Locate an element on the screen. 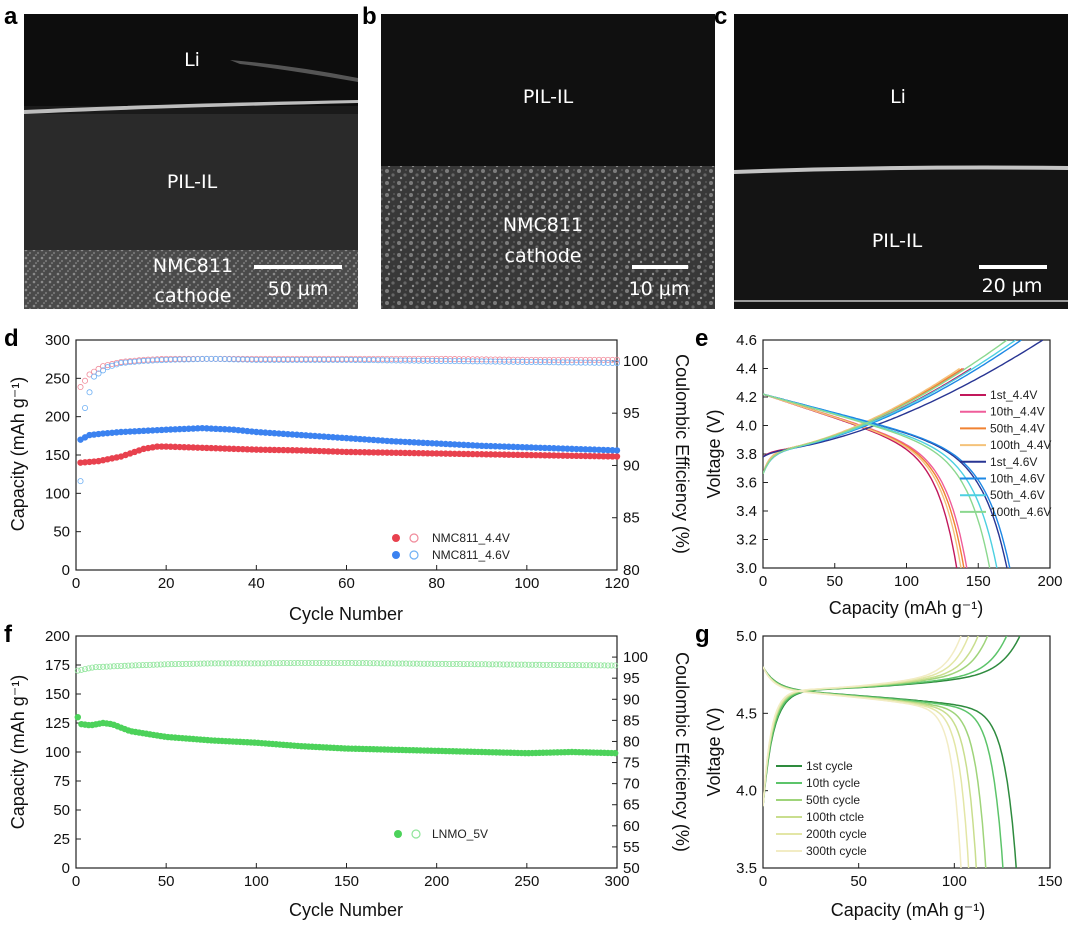  y-tick-label: 3.5 is located at coordinates (746, 868).